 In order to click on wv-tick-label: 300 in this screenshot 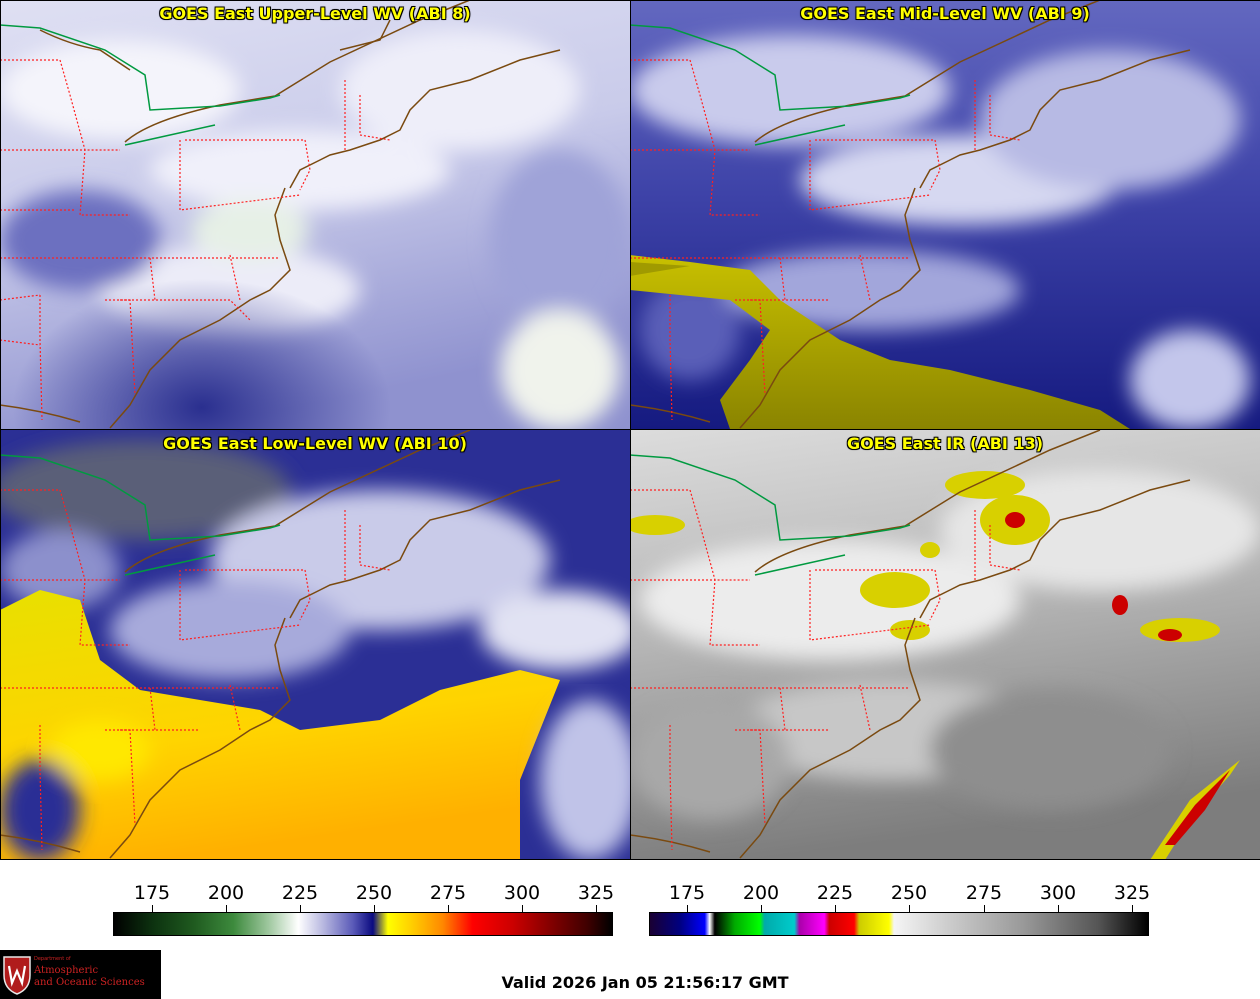, I will do `click(522, 893)`.